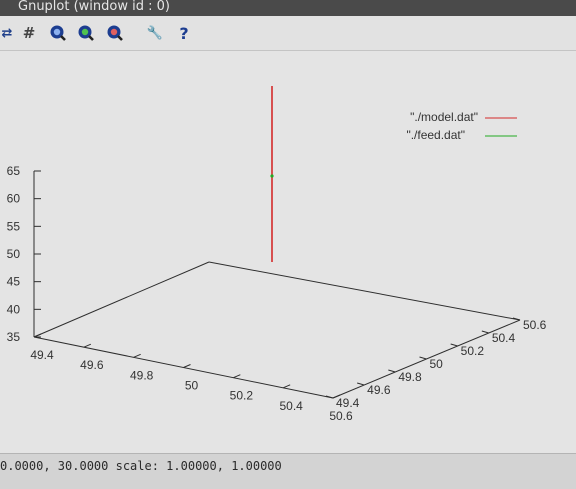  I want to click on left-edge-line, so click(121, 299).